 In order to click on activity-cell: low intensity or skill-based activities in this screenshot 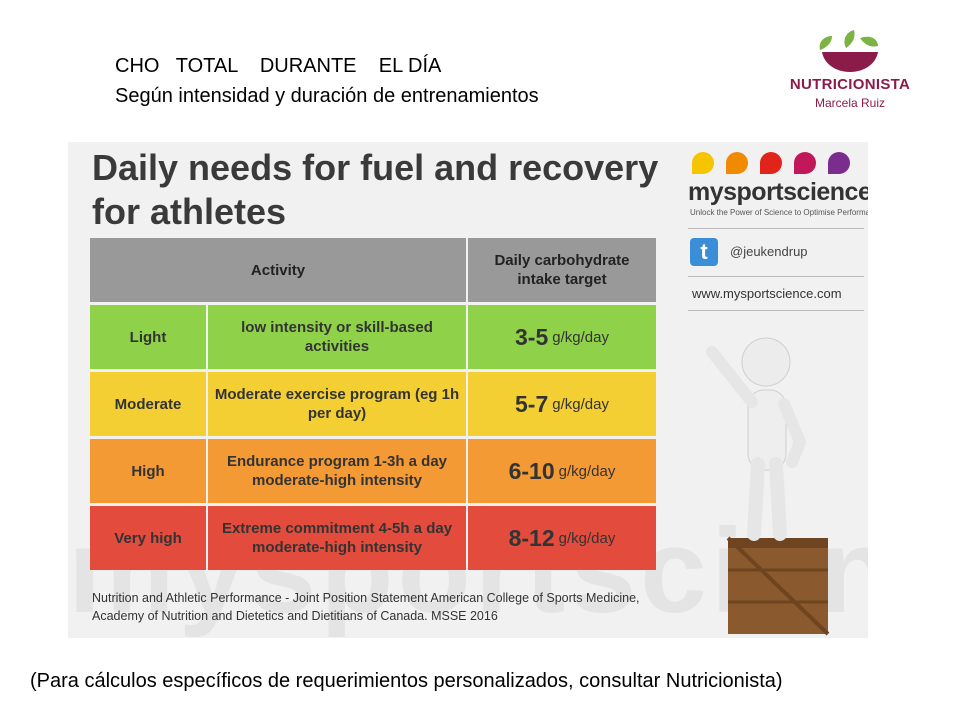, I will do `click(337, 337)`.